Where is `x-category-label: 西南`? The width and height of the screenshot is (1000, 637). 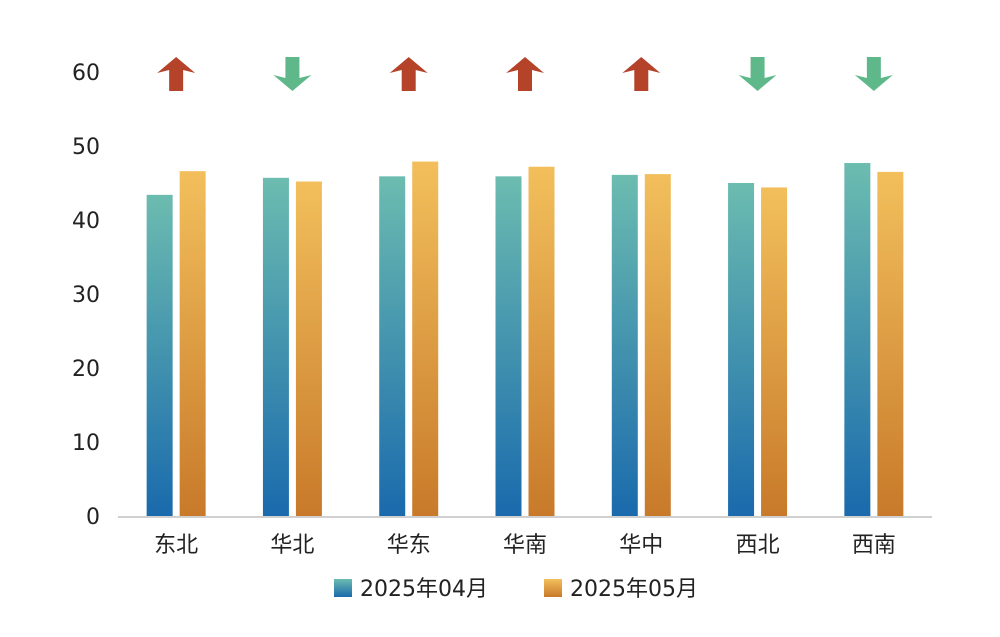
x-category-label: 西南 is located at coordinates (874, 545).